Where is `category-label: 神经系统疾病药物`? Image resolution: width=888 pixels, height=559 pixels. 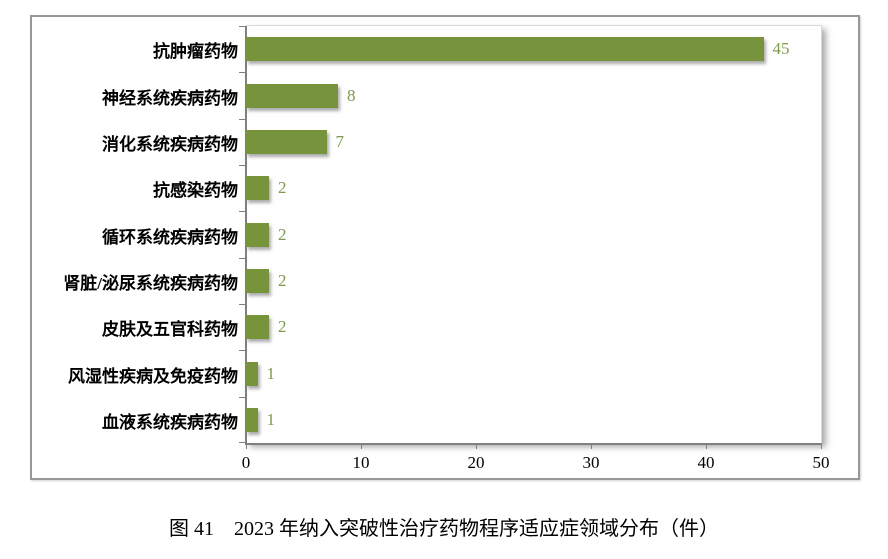 category-label: 神经系统疾病药物 is located at coordinates (170, 98).